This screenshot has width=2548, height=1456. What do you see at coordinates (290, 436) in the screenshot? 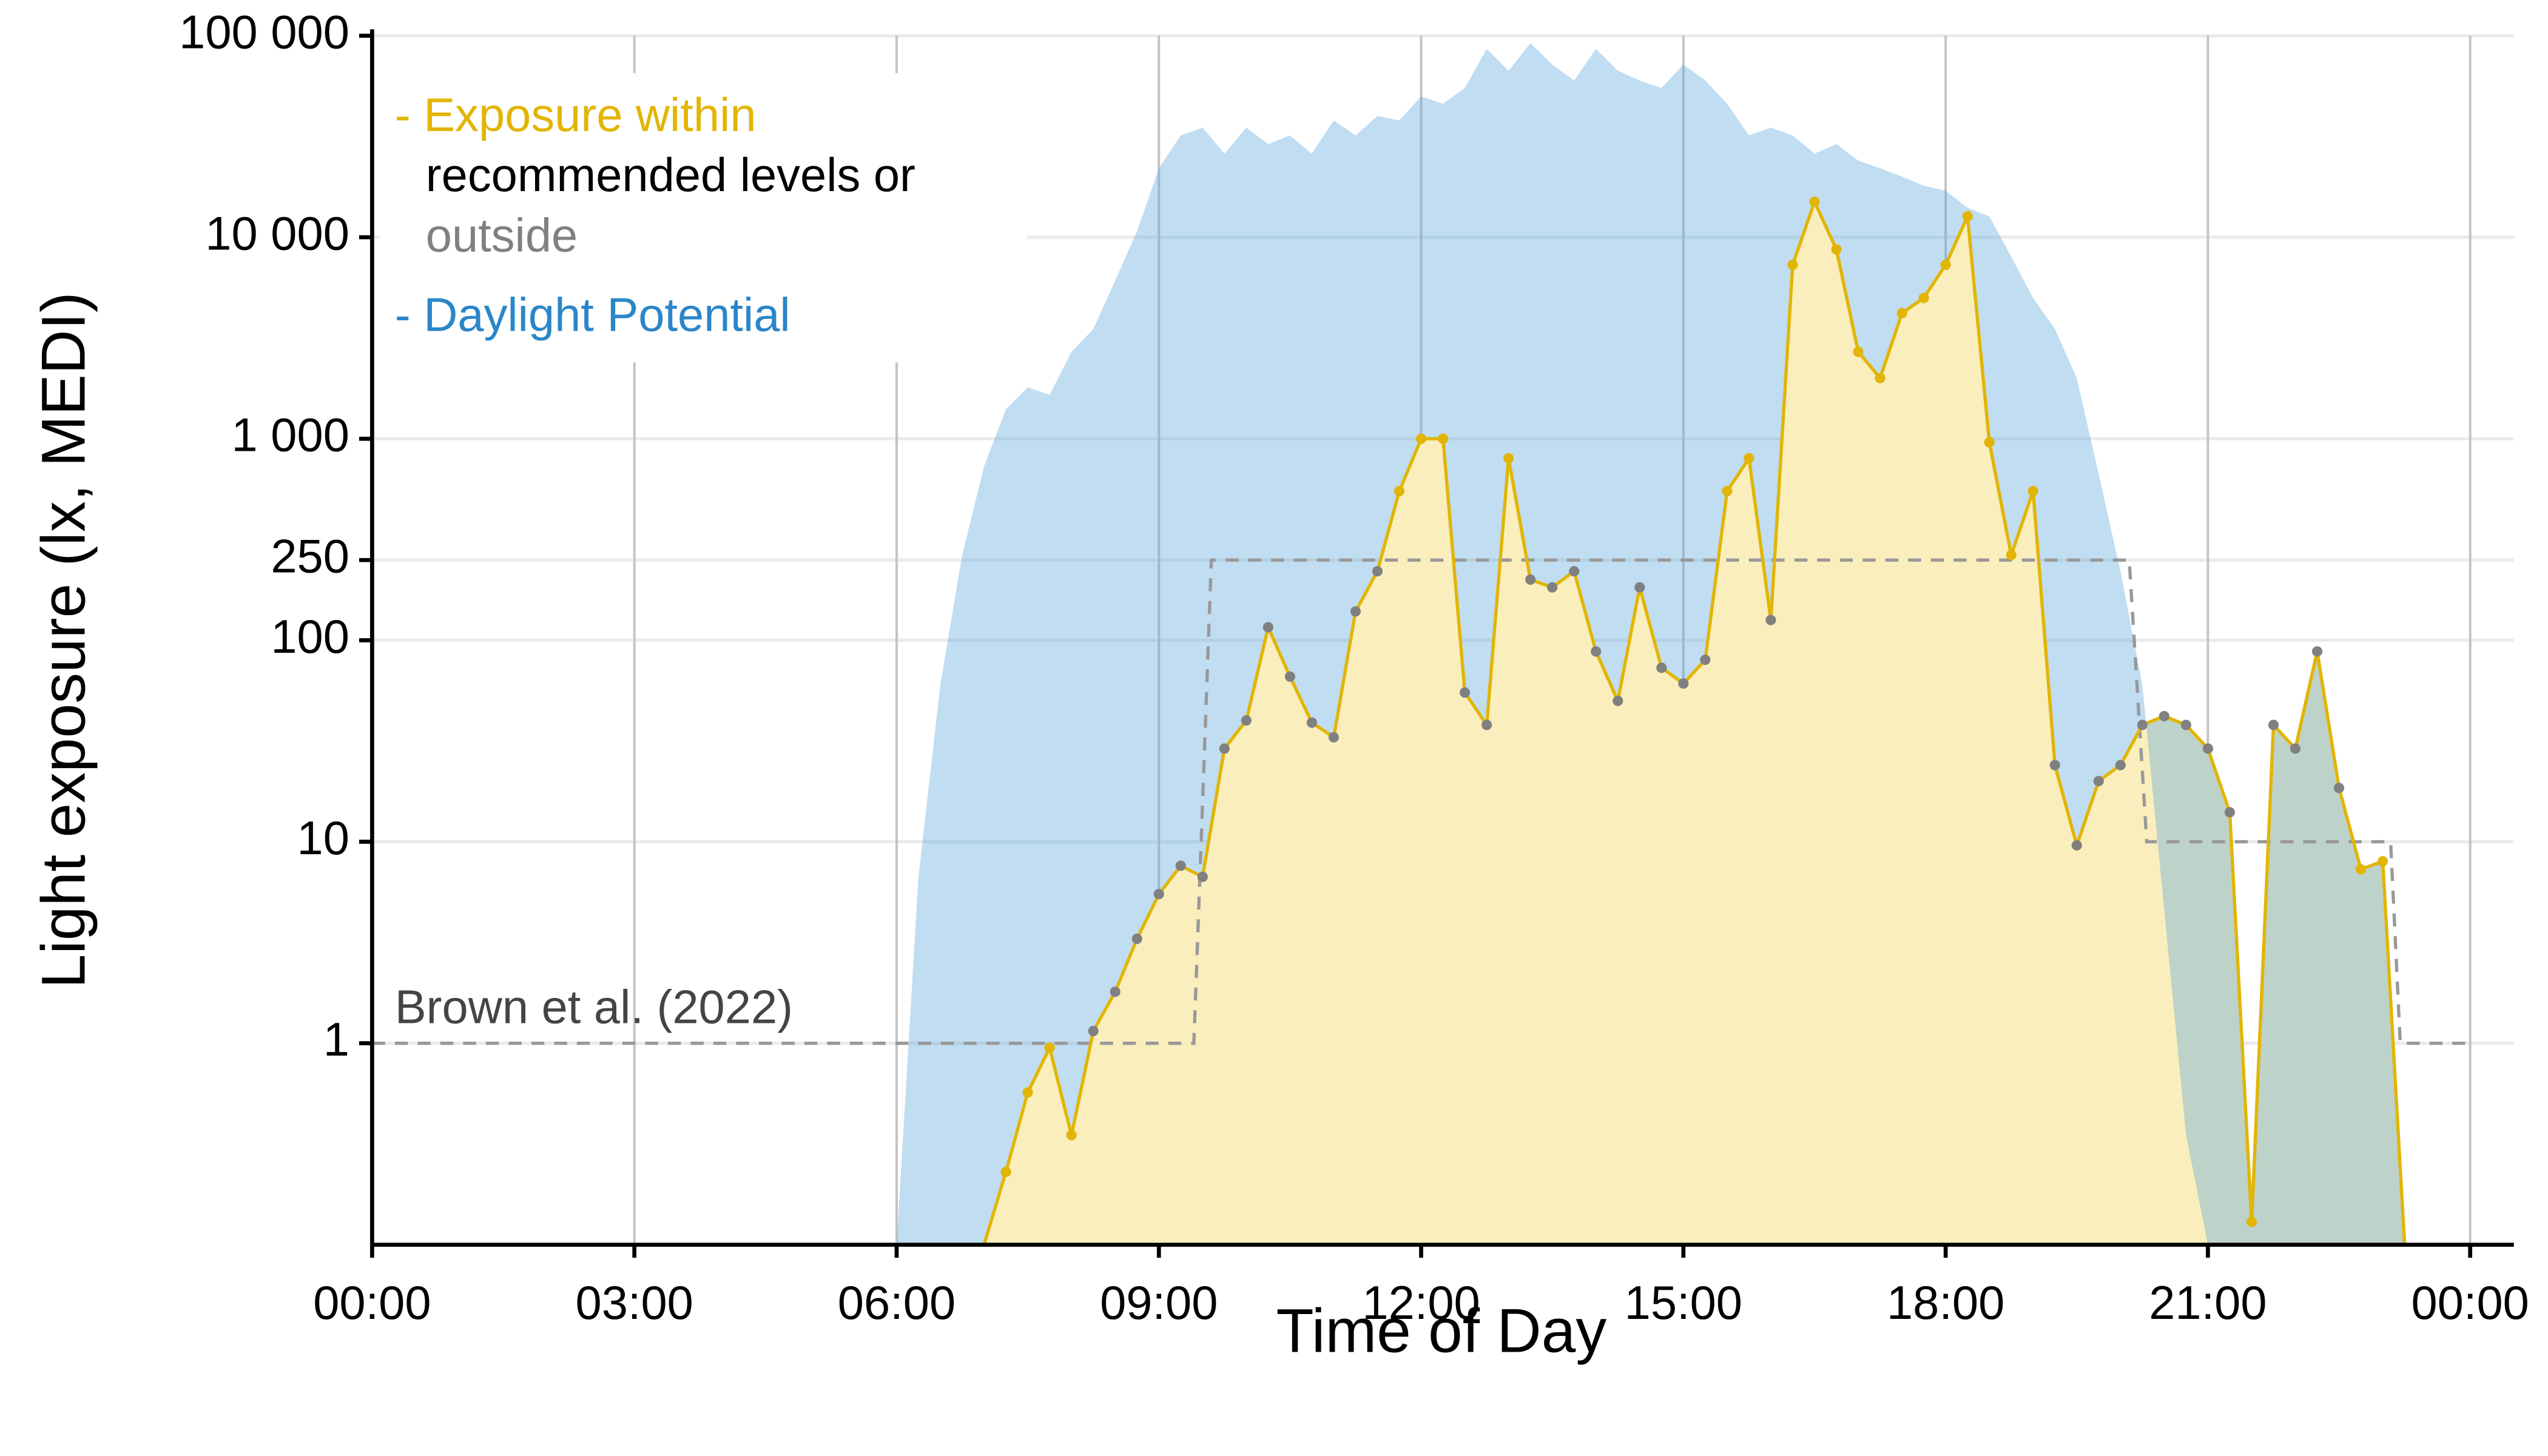
I see `y-tick-label: 1 000` at bounding box center [290, 436].